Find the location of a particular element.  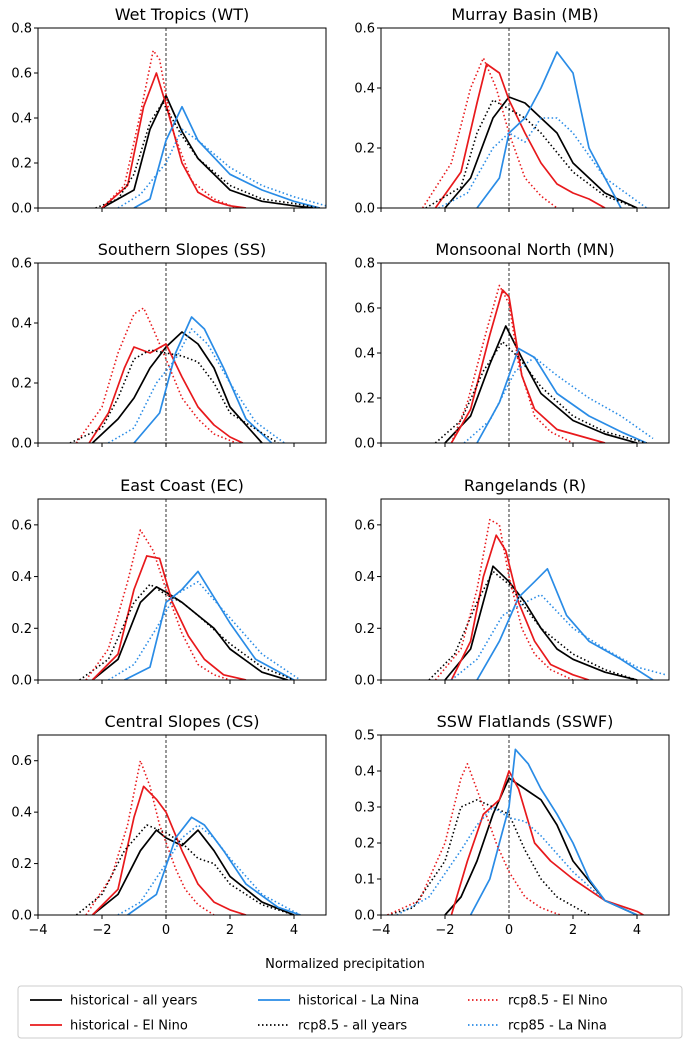

panel-4: Monsoonal North (MN) 0.0 0.2 0.4 0.6 0.8 is located at coordinates (512, 346).